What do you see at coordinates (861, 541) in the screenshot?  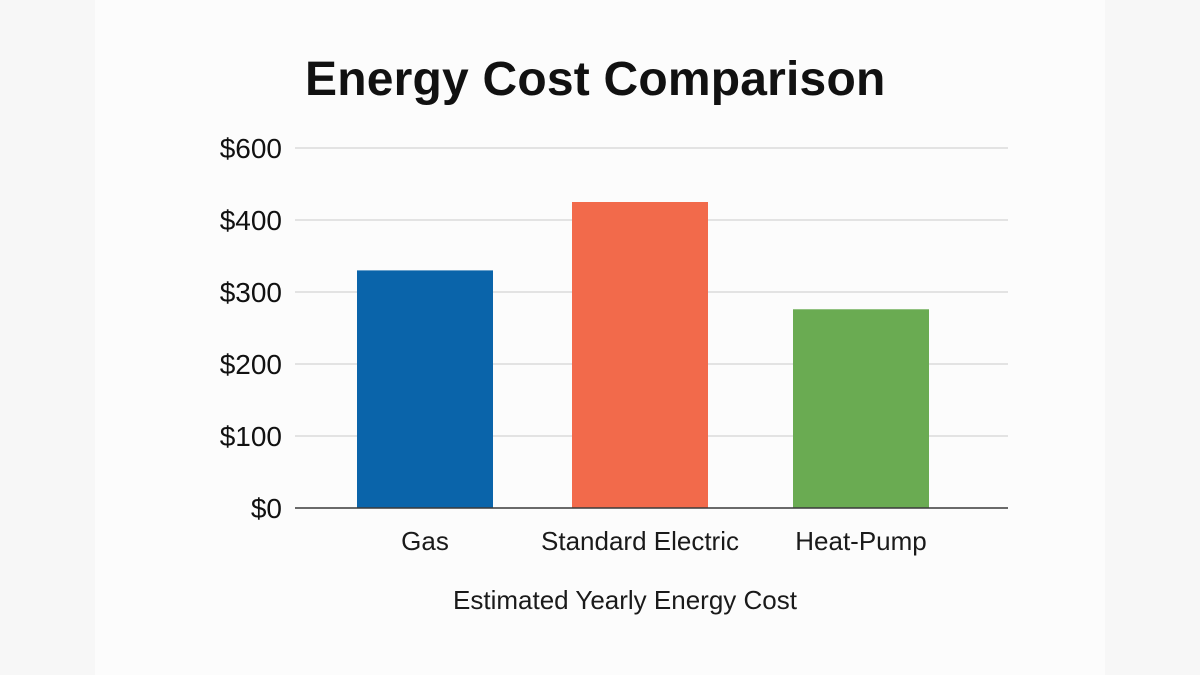 I see `x-tick-label: Heat-Pump` at bounding box center [861, 541].